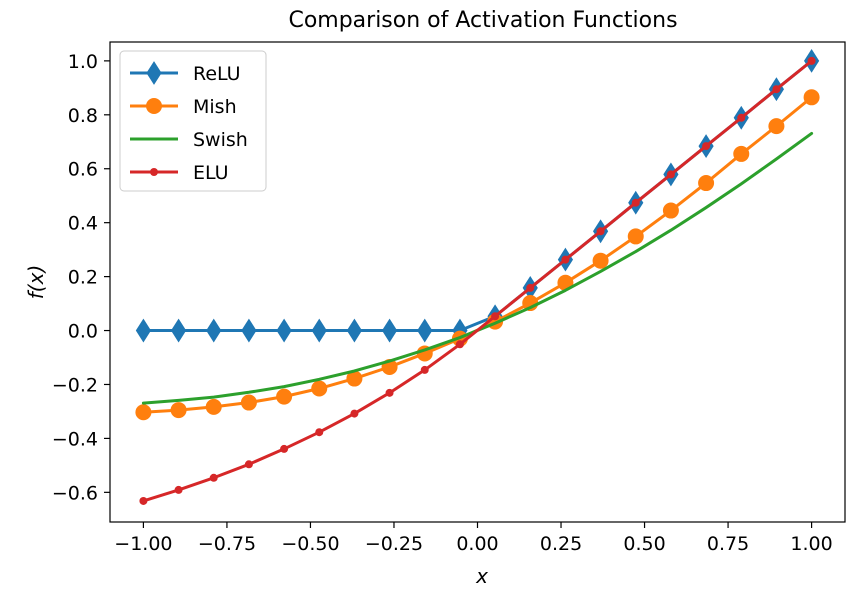  What do you see at coordinates (477, 544) in the screenshot?
I see `x-tick-label: 0.00` at bounding box center [477, 544].